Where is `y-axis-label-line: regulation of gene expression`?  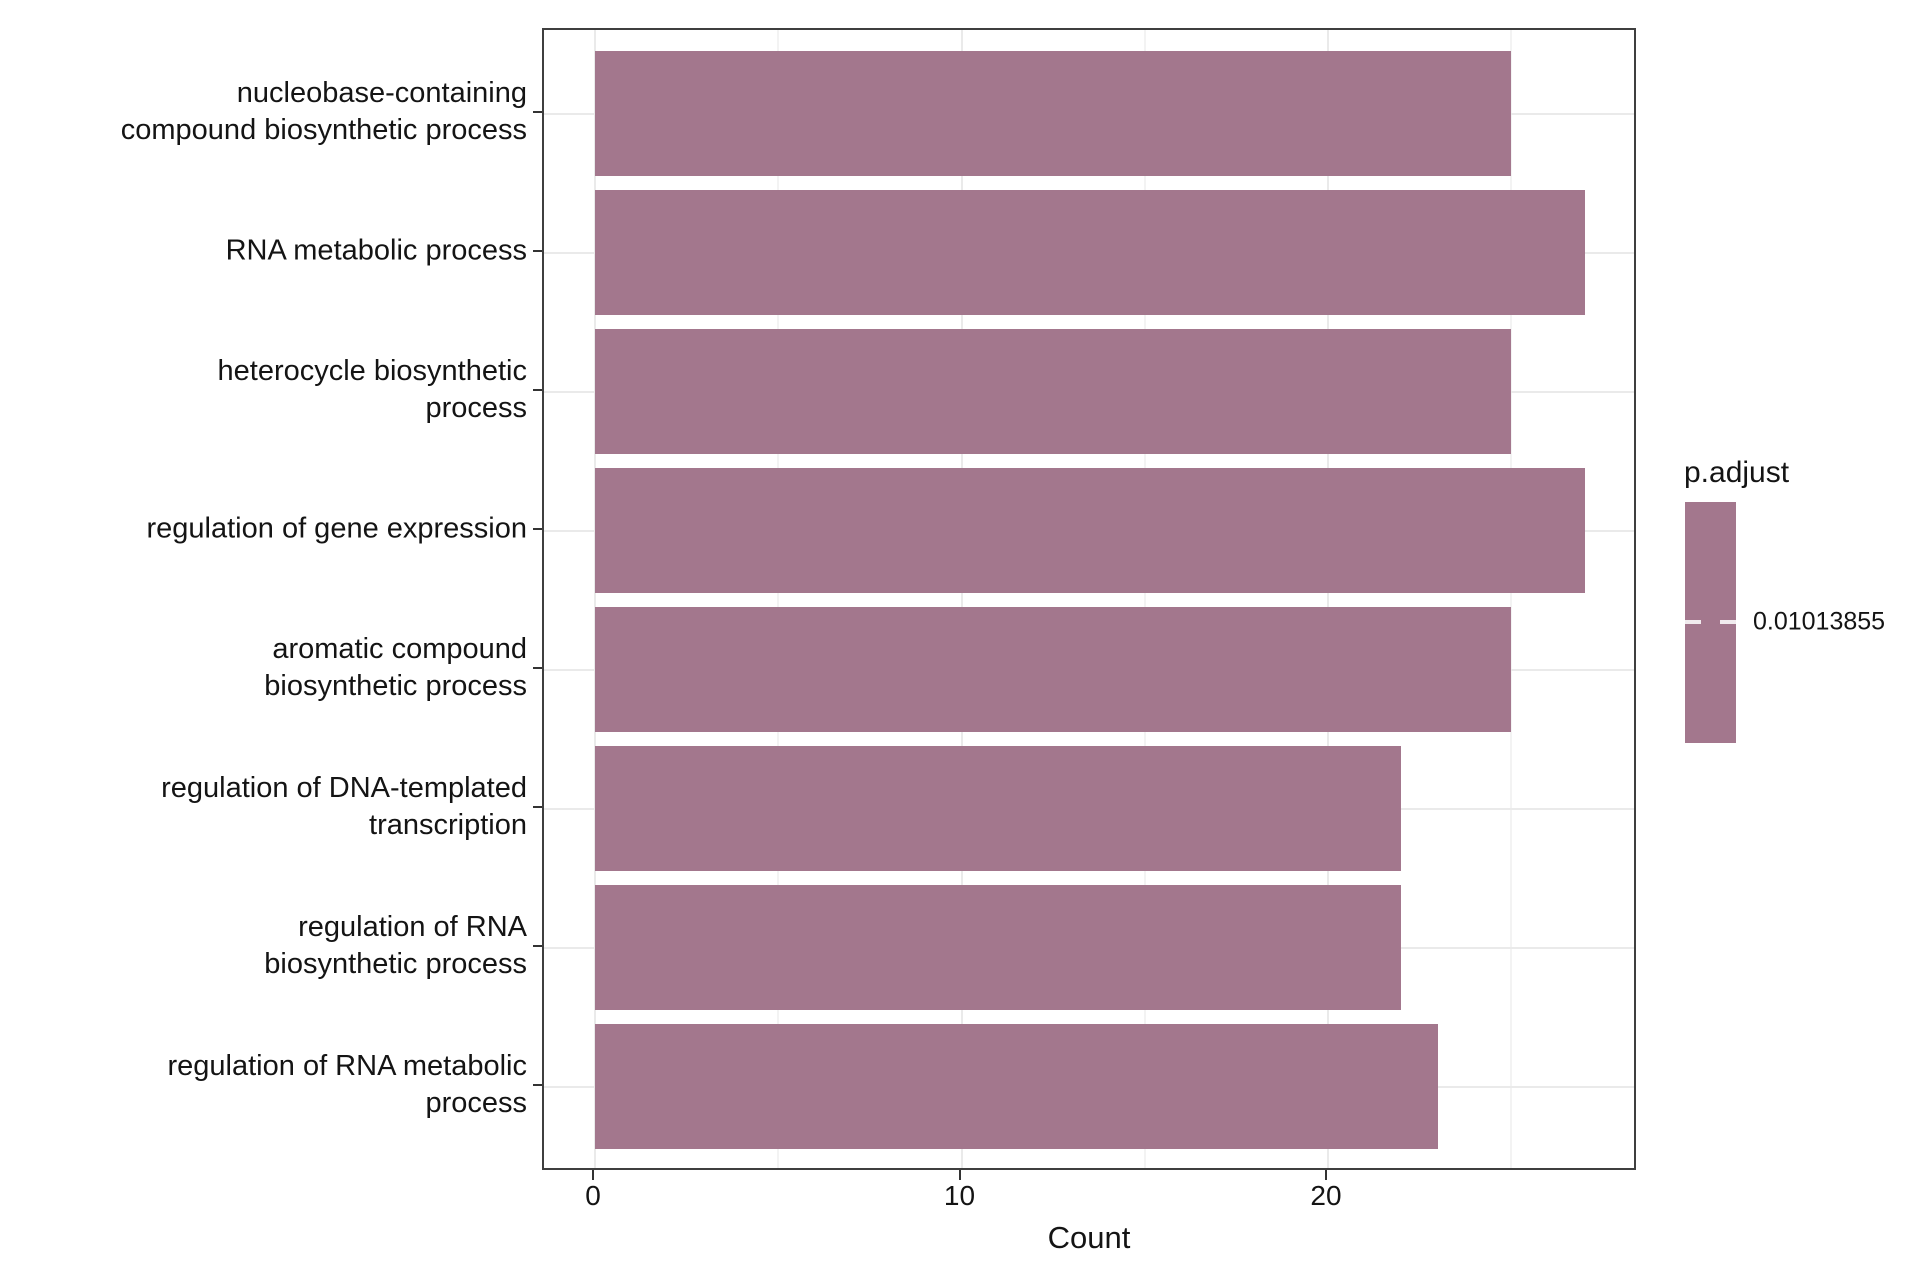
y-axis-label-line: regulation of gene expression is located at coordinates (336, 528).